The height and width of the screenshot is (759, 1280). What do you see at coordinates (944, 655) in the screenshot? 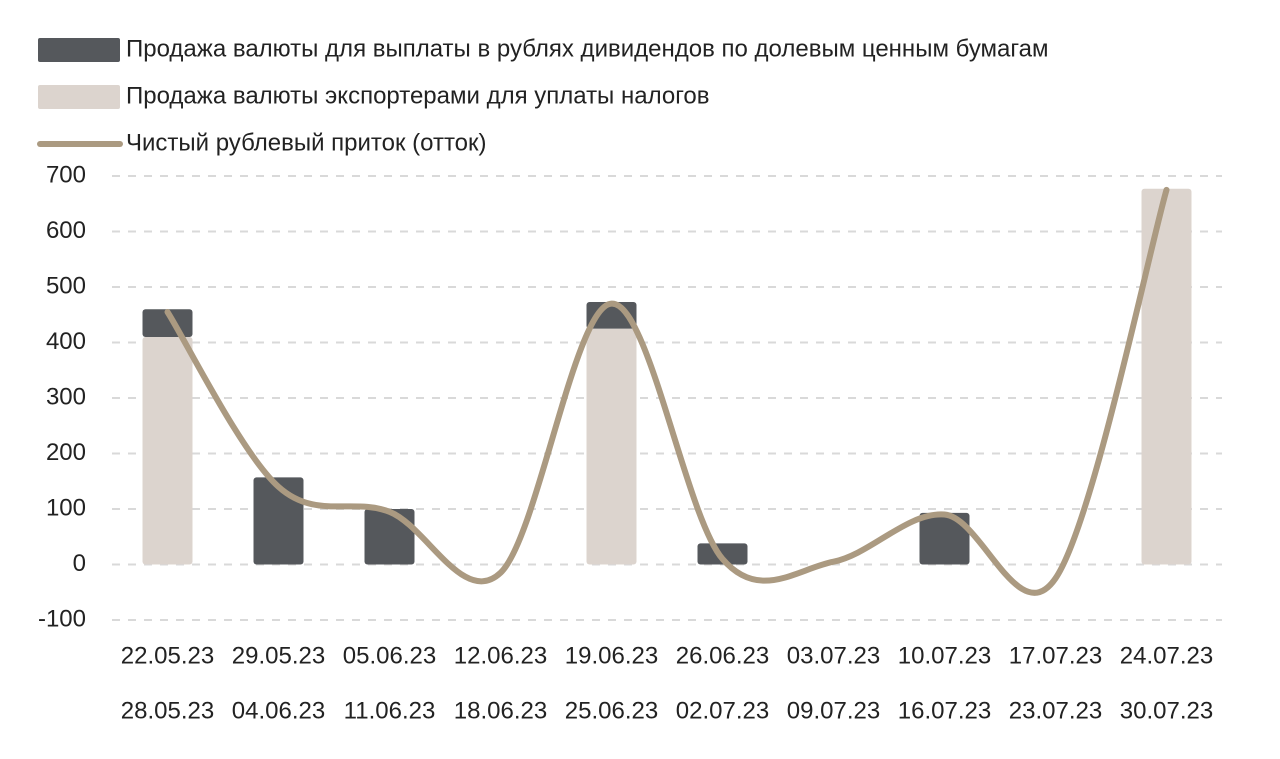
I see `x-tick-label: 10.07.23` at bounding box center [944, 655].